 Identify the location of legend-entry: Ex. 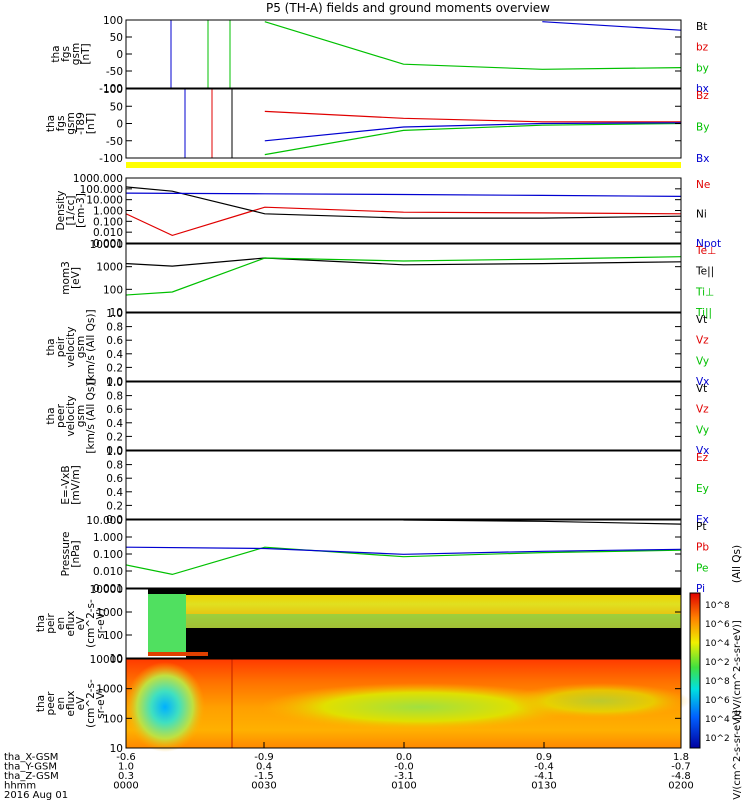
(702, 520).